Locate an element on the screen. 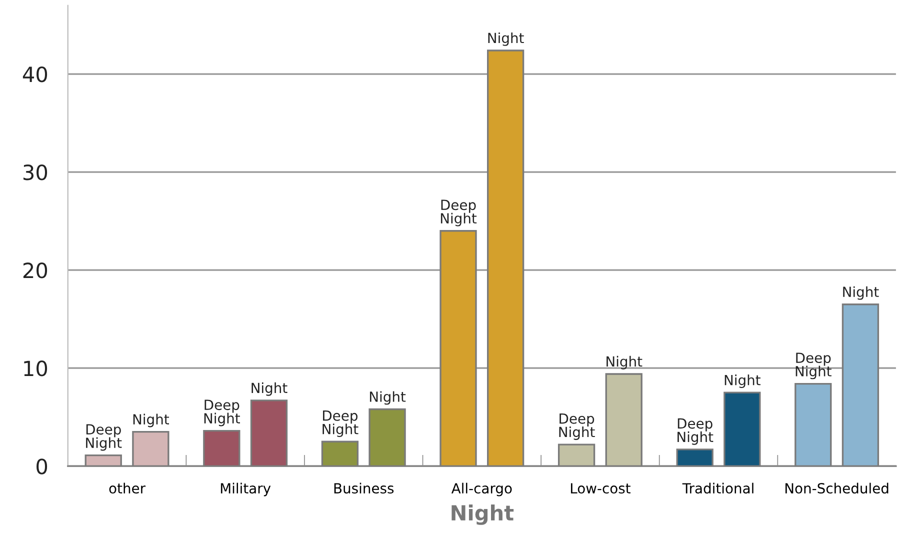 The image size is (905, 542). x-tick-label: other is located at coordinates (127, 488).